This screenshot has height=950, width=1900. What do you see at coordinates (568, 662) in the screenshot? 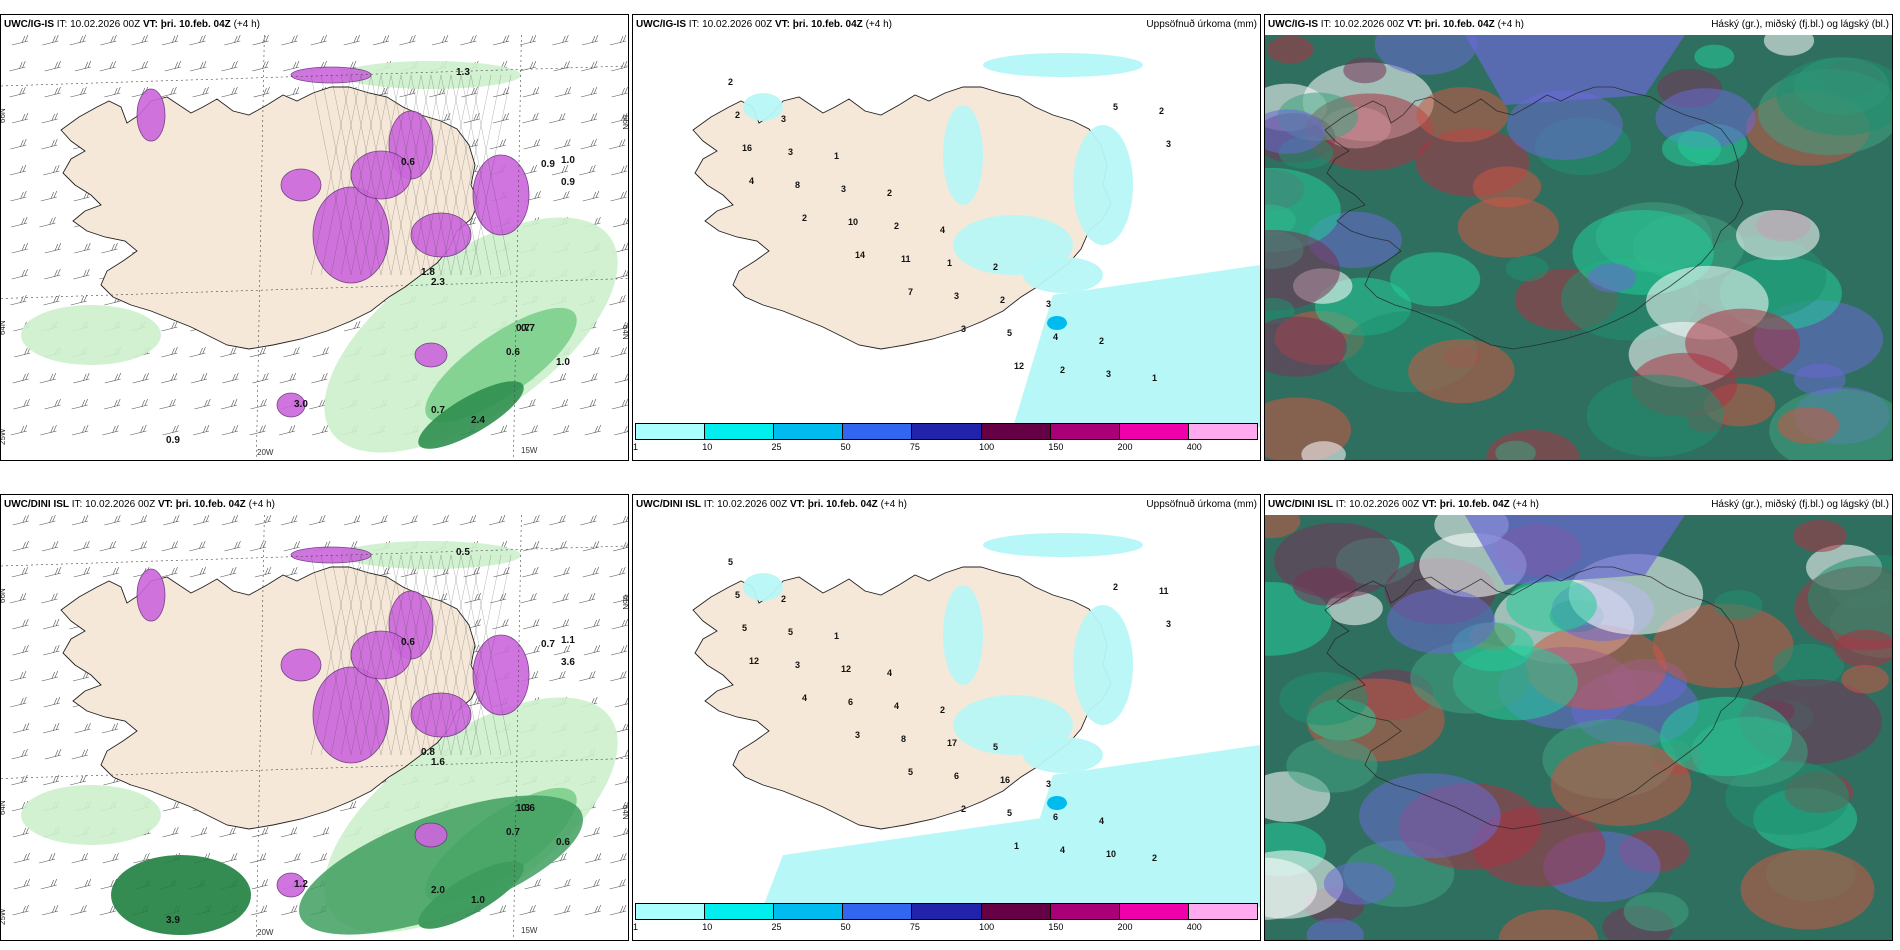
I see `value-label: 3.6` at bounding box center [568, 662].